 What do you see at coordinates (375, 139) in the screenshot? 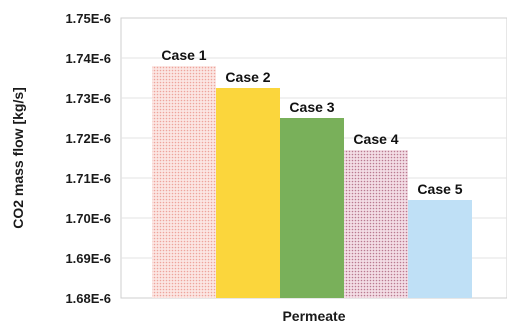
I see `bar-label: Case 4` at bounding box center [375, 139].